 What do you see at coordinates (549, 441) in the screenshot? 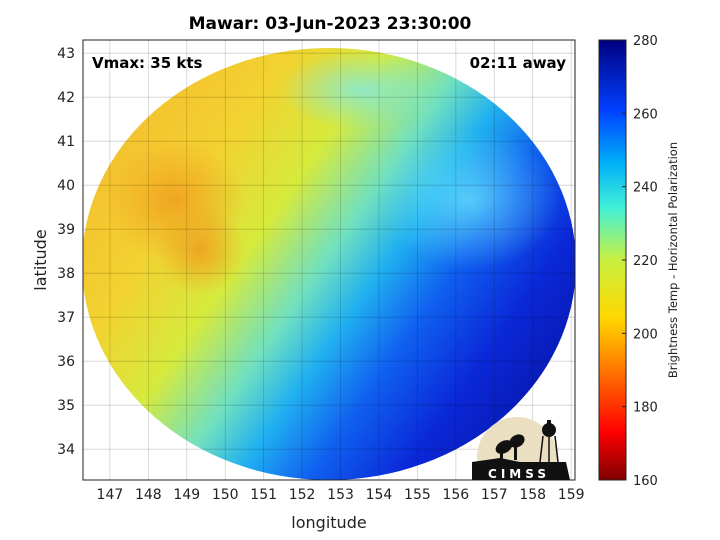
I see `water-tower-icon` at bounding box center [549, 441].